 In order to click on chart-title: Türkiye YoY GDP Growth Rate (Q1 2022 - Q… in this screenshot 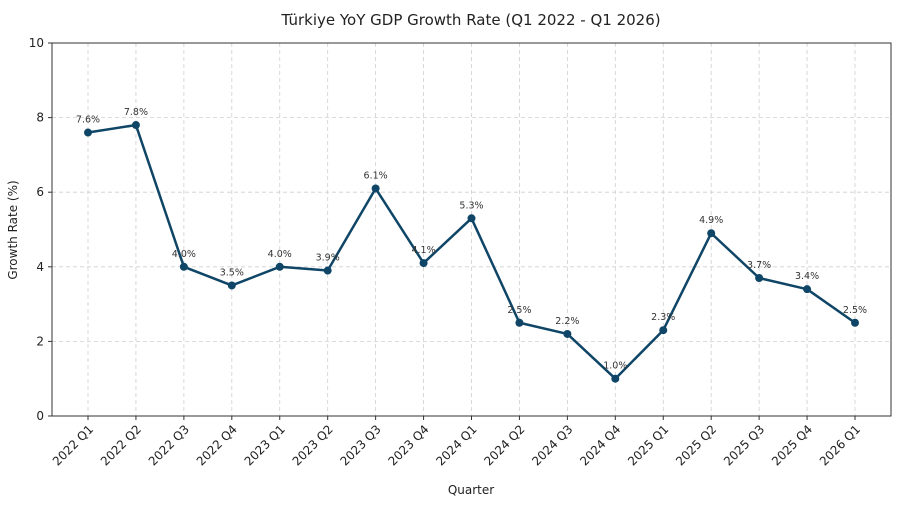, I will do `click(470, 20)`.